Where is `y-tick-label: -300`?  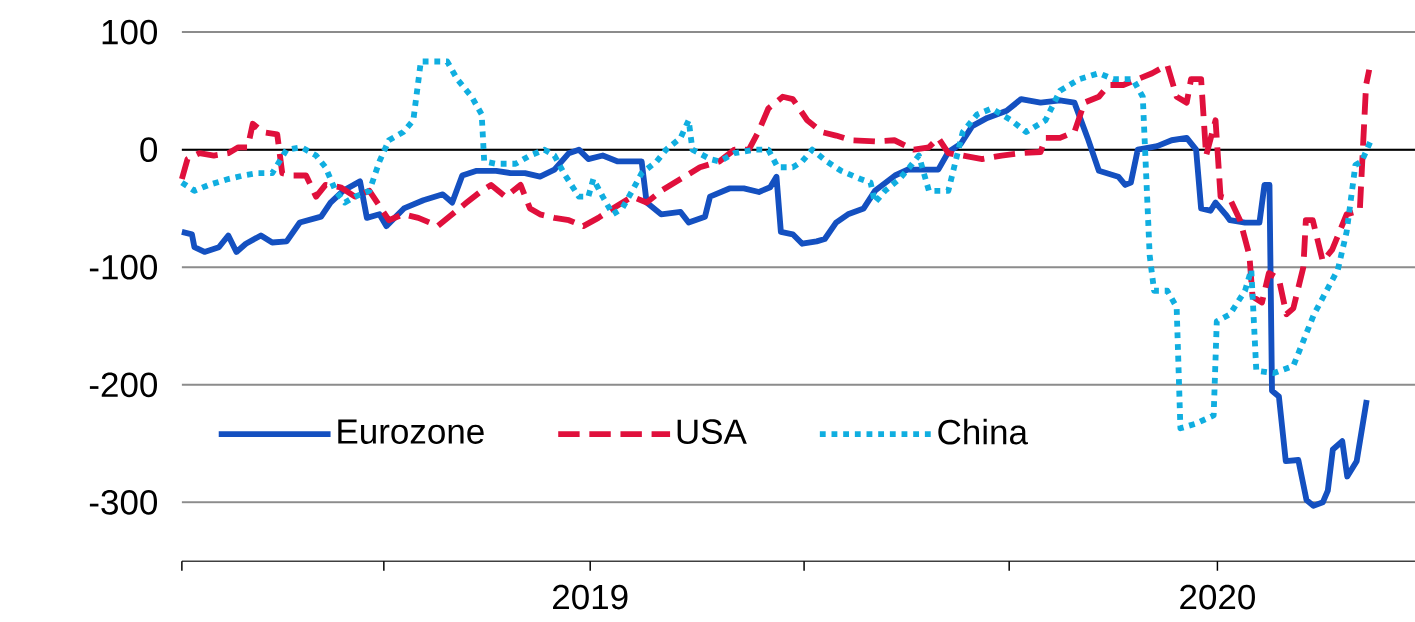
y-tick-label: -300 is located at coordinates (123, 502).